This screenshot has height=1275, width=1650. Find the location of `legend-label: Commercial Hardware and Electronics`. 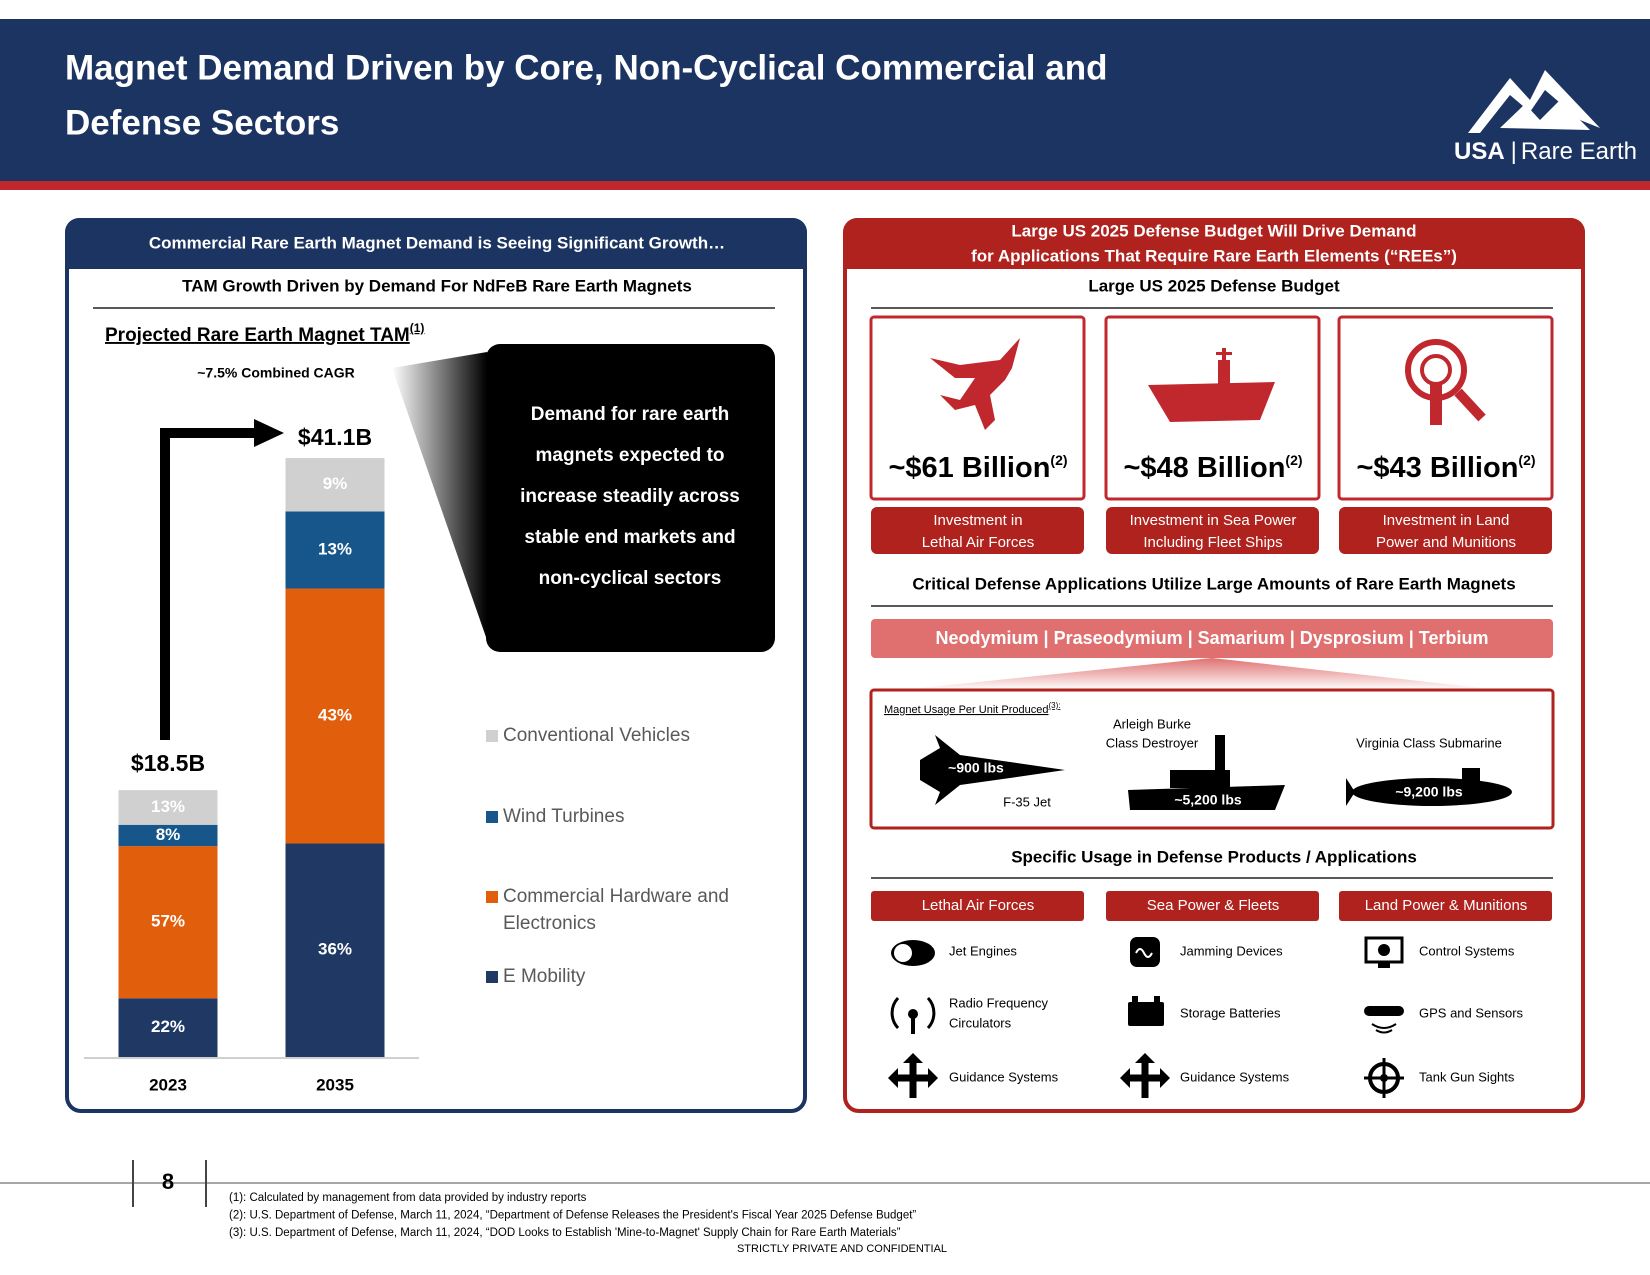

legend-label: Commercial Hardware and Electronics is located at coordinates (616, 910).